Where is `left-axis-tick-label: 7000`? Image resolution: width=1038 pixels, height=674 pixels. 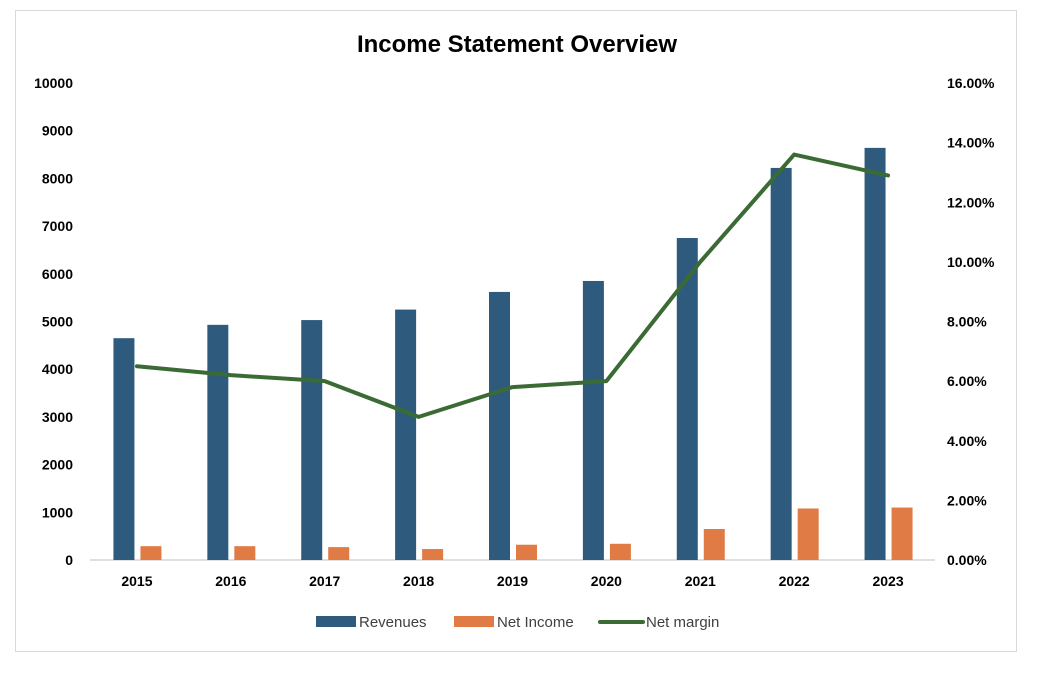
left-axis-tick-label: 7000 is located at coordinates (57, 226).